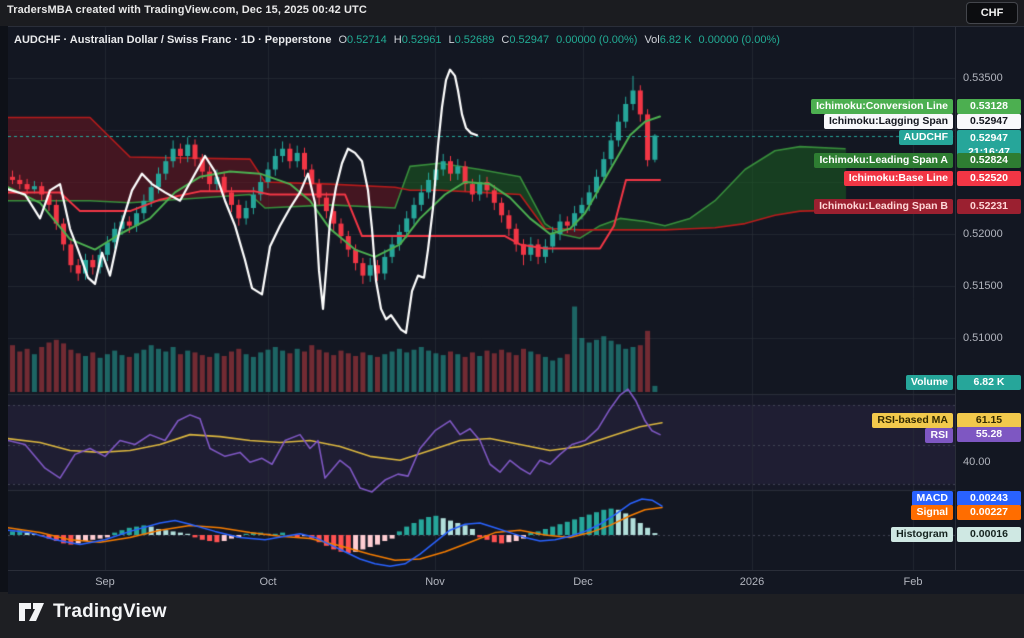 The width and height of the screenshot is (1024, 638). What do you see at coordinates (983, 286) in the screenshot?
I see `price-tick-51500: 0.51500` at bounding box center [983, 286].